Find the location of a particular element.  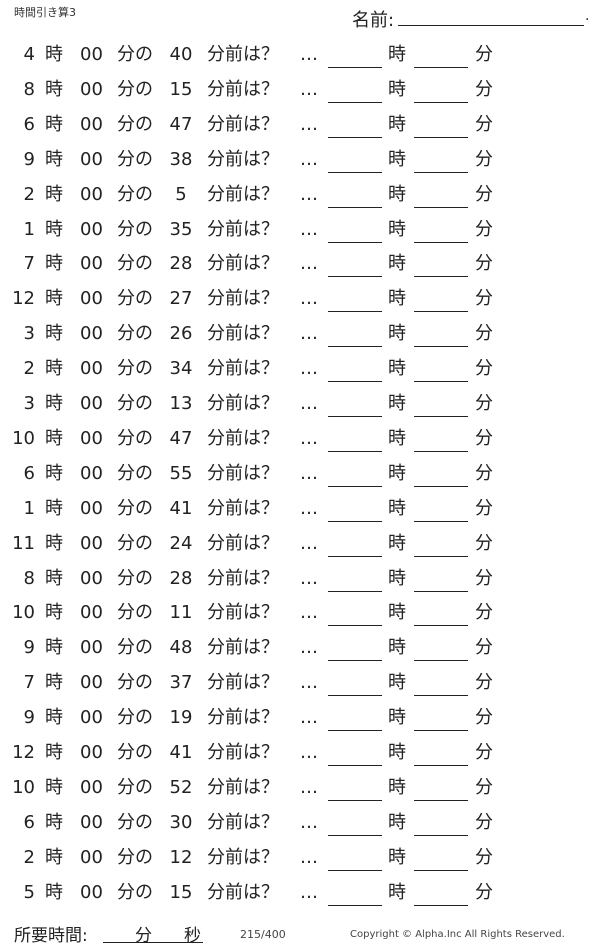

problem-row: 10 時 00 分の 11 分前は？ … 時 分 is located at coordinates (300, 613).